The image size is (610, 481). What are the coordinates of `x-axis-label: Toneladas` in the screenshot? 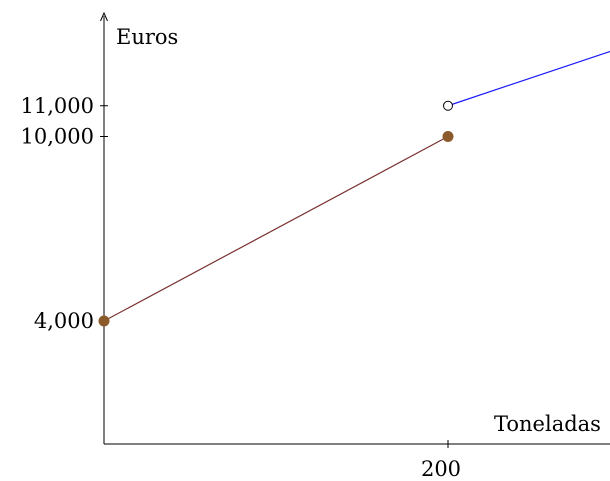 It's located at (547, 424).